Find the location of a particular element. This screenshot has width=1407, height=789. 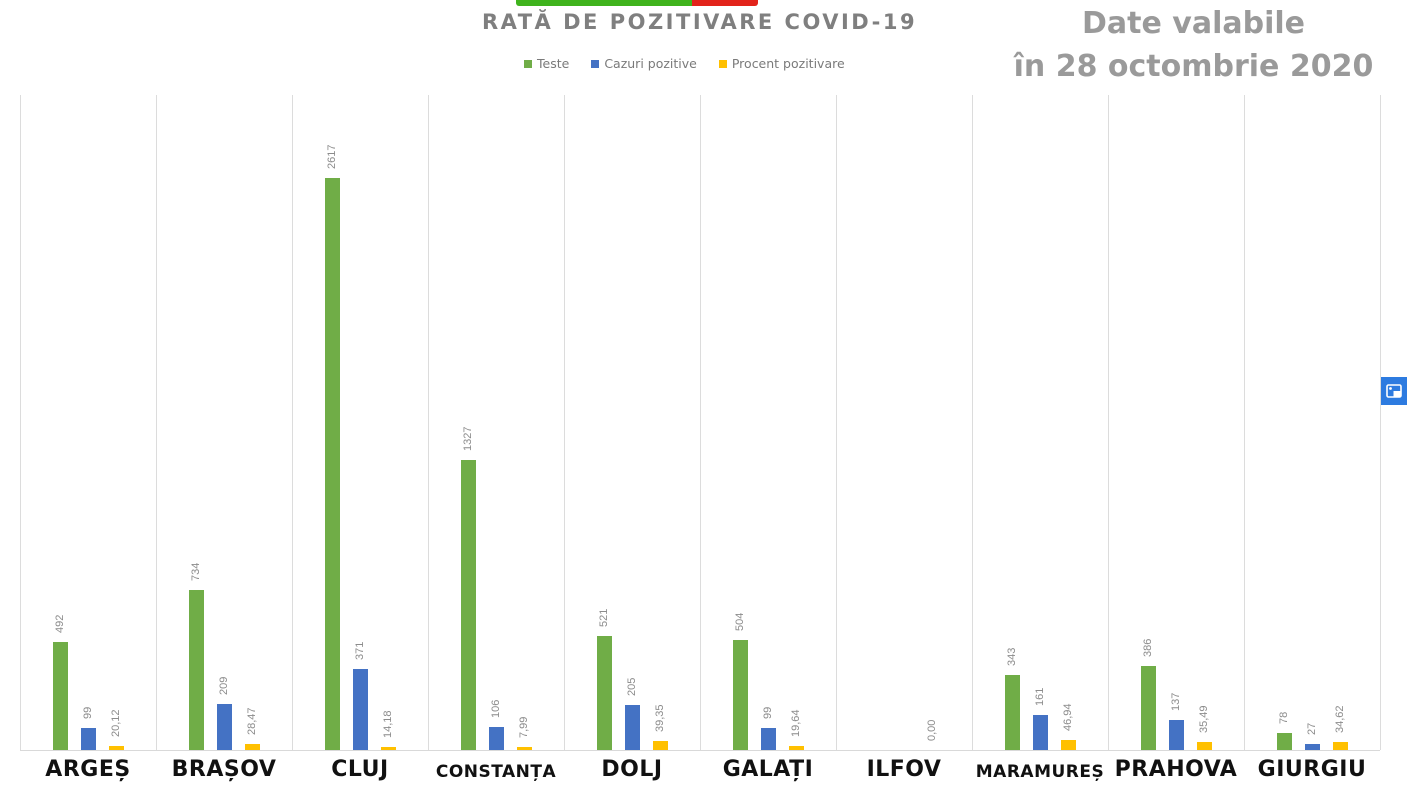

category-label: ILFOV is located at coordinates (904, 769).